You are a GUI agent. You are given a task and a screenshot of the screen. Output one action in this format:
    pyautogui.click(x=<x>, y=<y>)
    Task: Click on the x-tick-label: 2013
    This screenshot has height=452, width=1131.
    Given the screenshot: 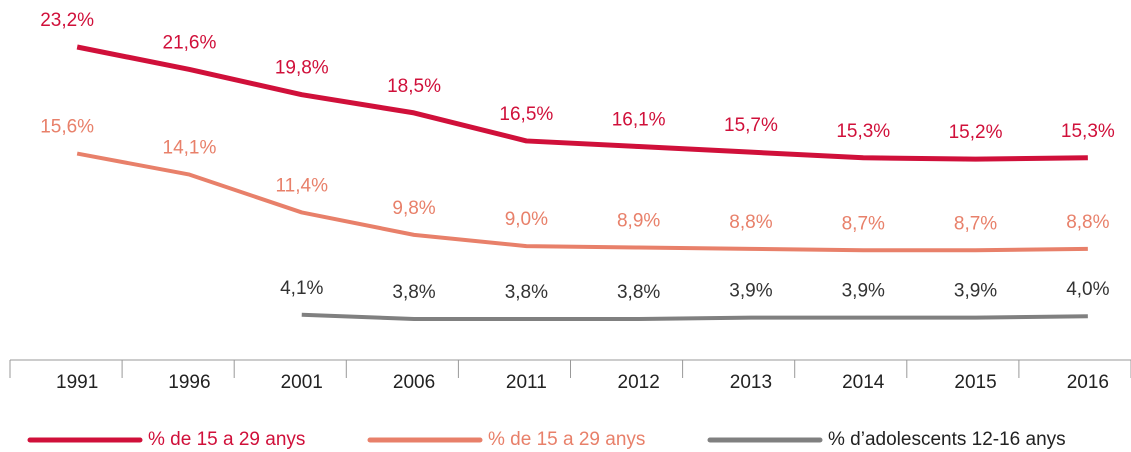 What is the action you would take?
    pyautogui.click(x=751, y=382)
    